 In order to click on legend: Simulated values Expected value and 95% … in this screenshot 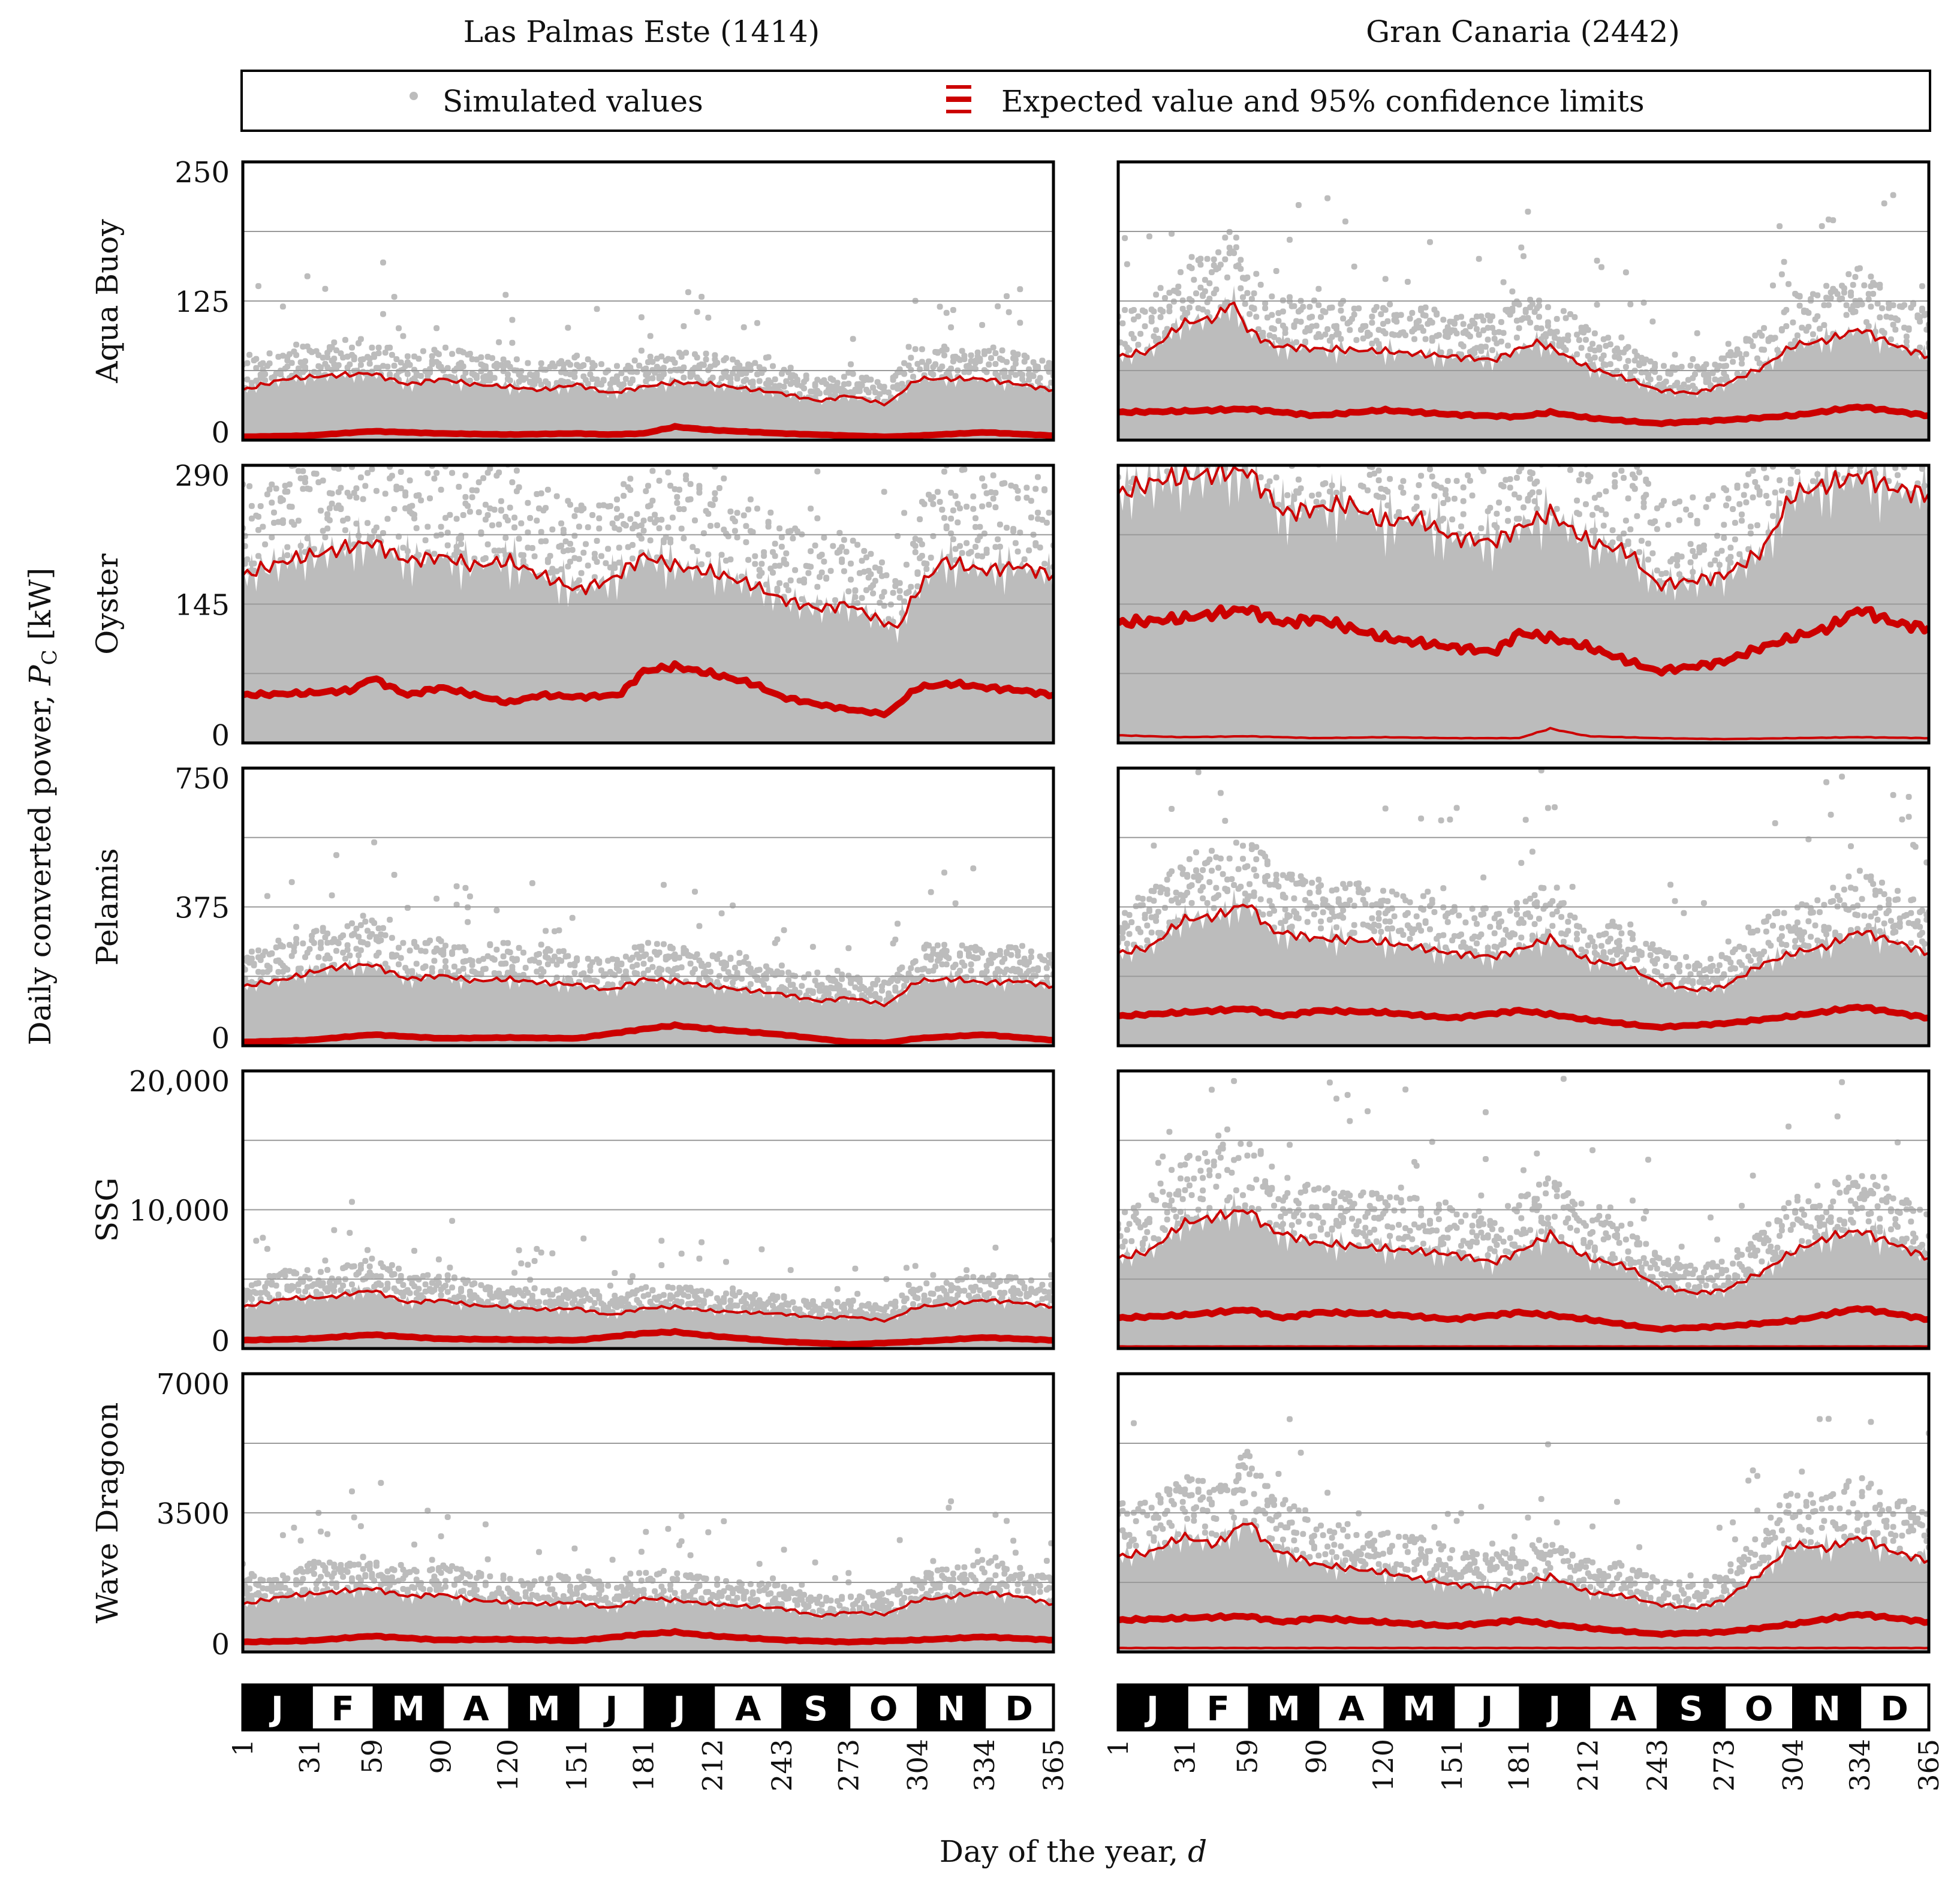, I will do `click(1085, 101)`.